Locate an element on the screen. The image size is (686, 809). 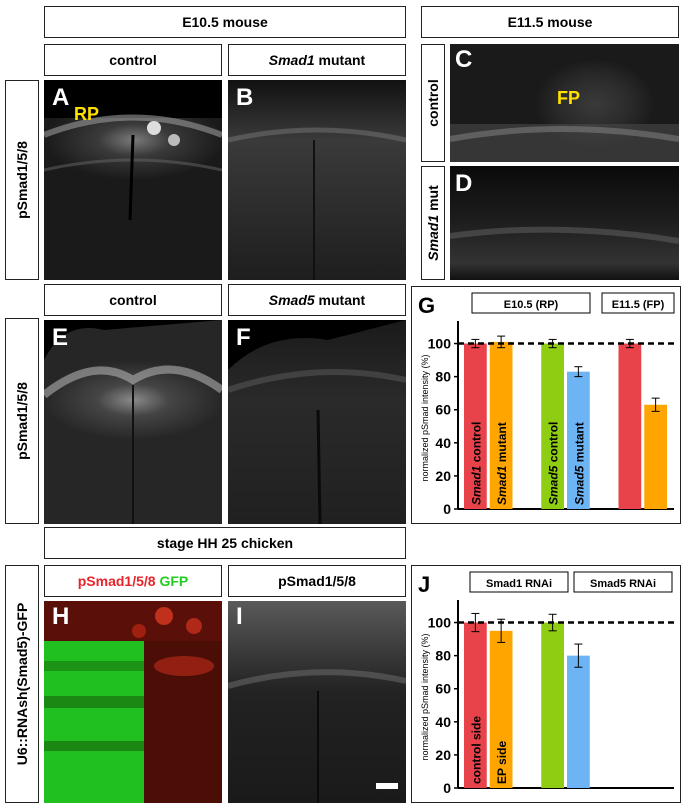
chart-j-group-label: Smad1 RNAi is located at coordinates (519, 584).